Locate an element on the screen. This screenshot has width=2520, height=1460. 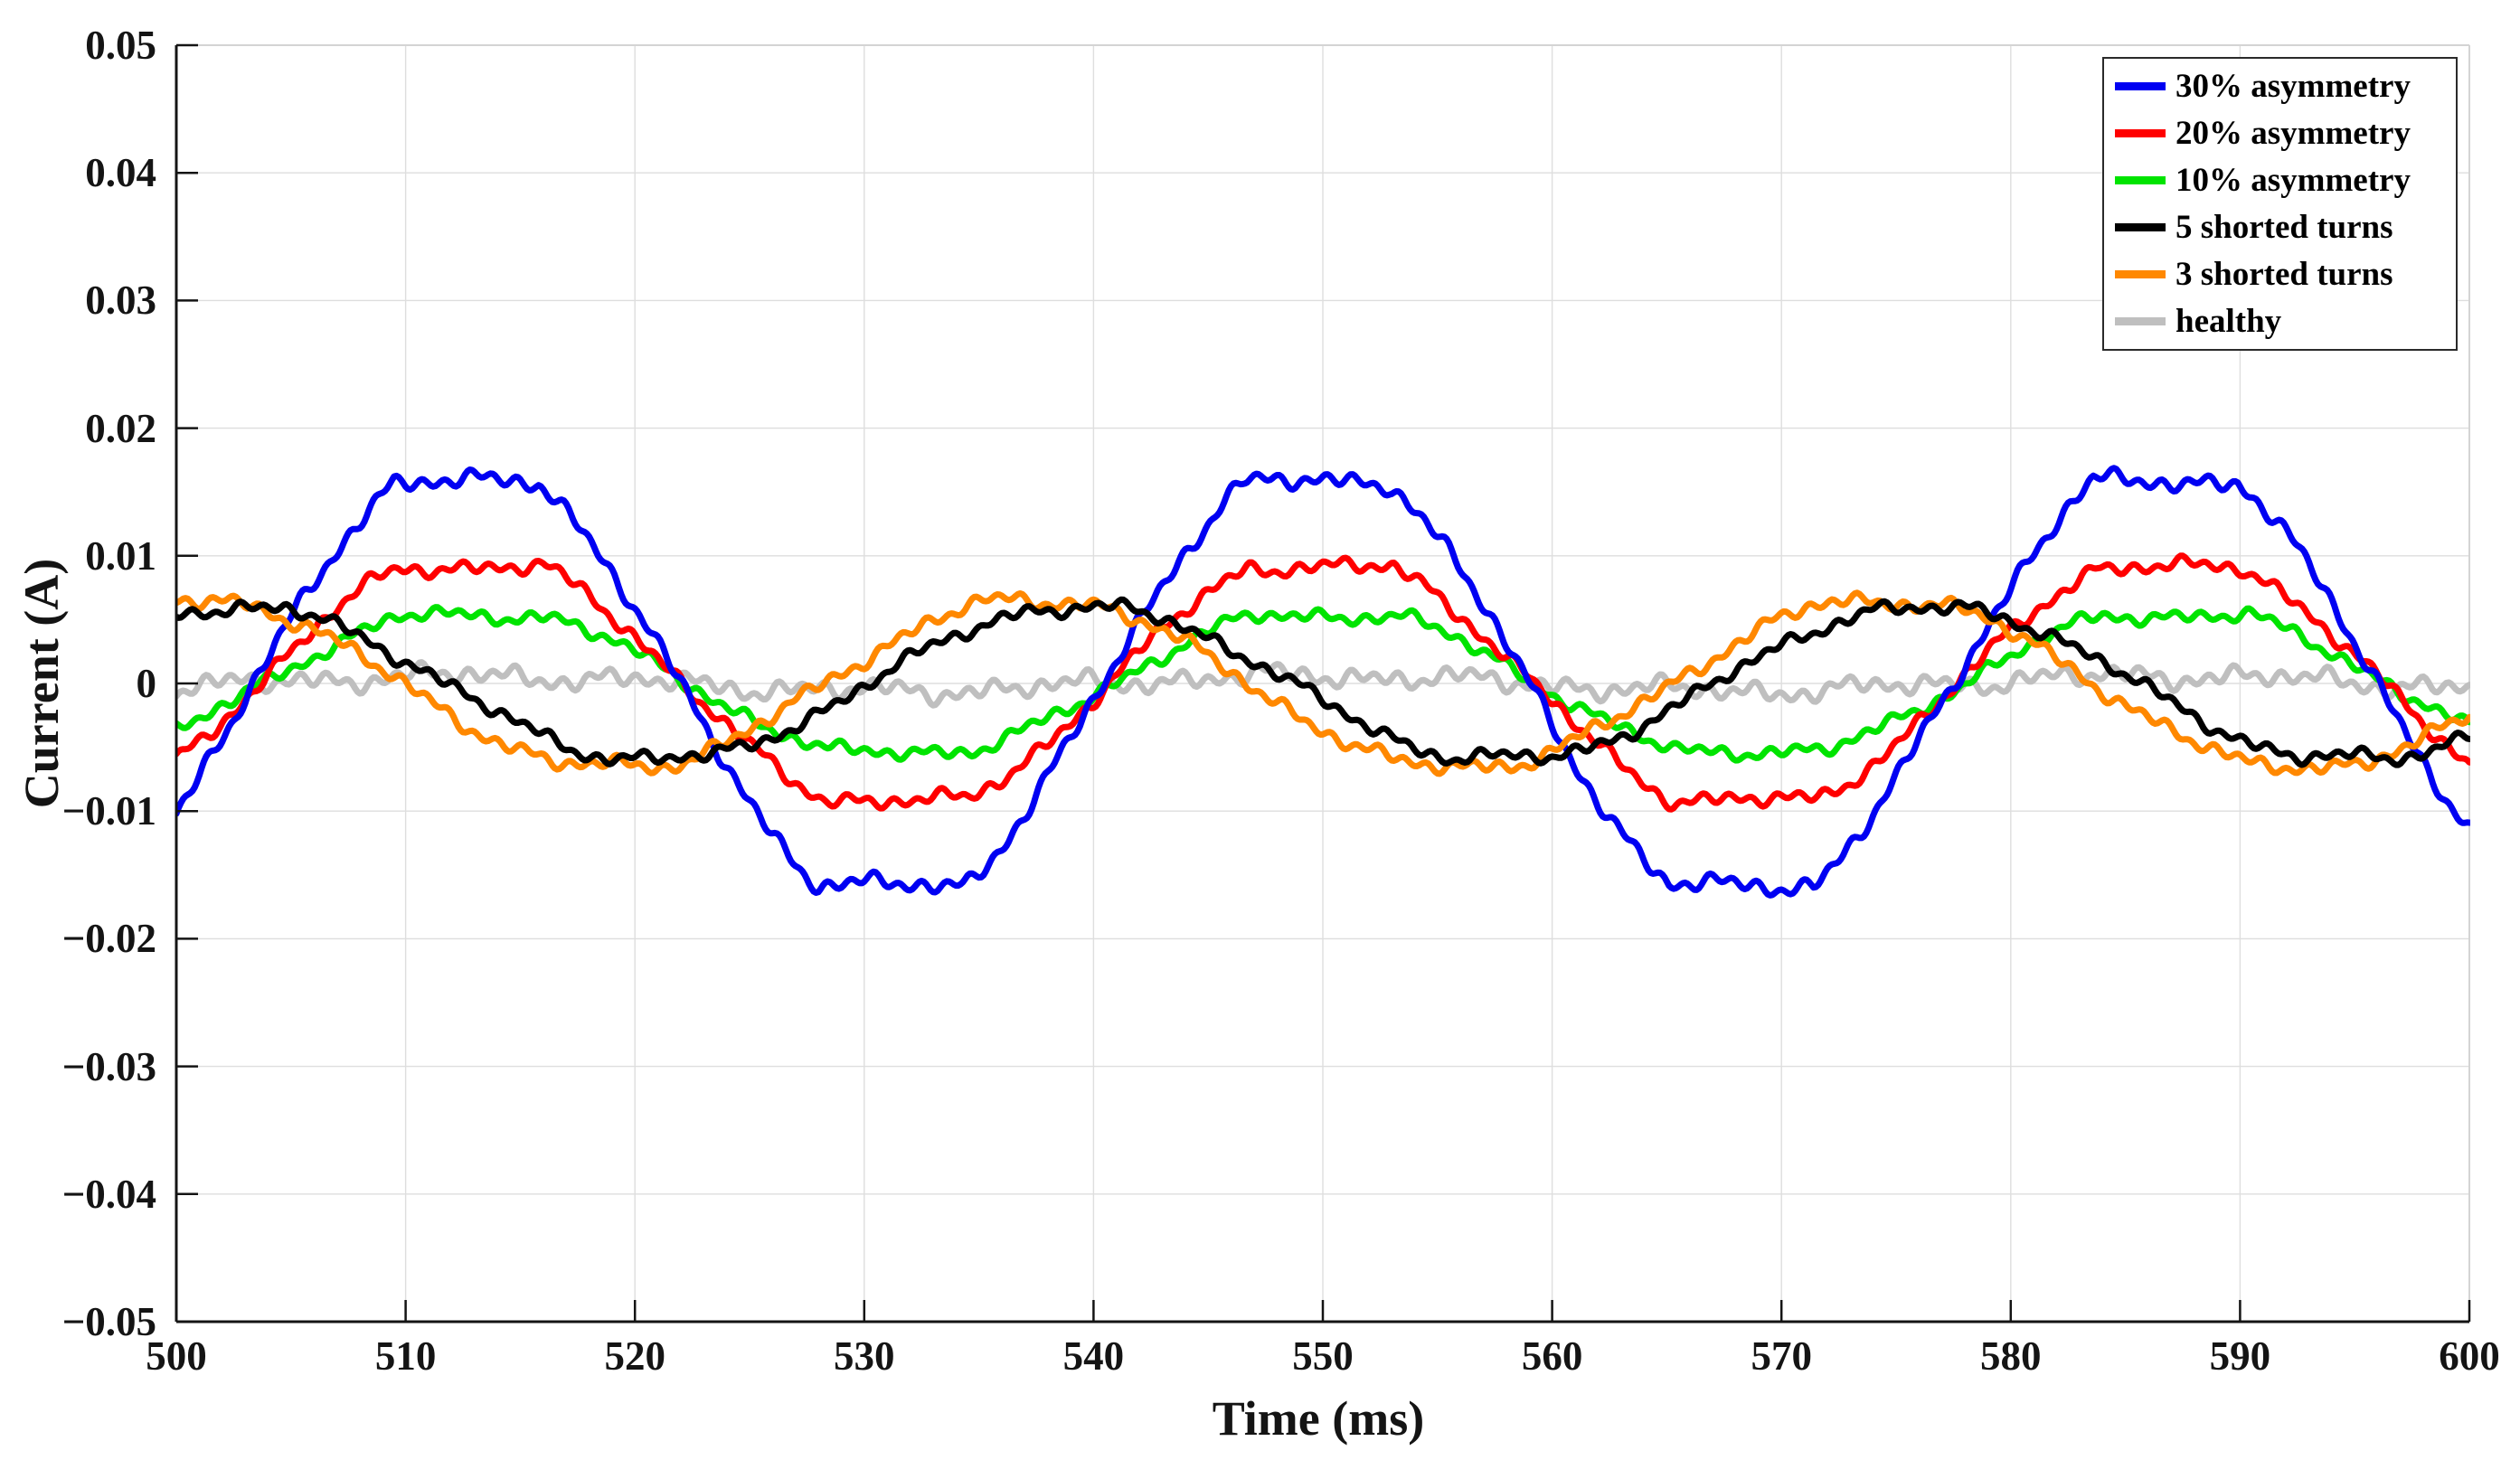
legend-entry: 30% asymmetry is located at coordinates (2280, 86).